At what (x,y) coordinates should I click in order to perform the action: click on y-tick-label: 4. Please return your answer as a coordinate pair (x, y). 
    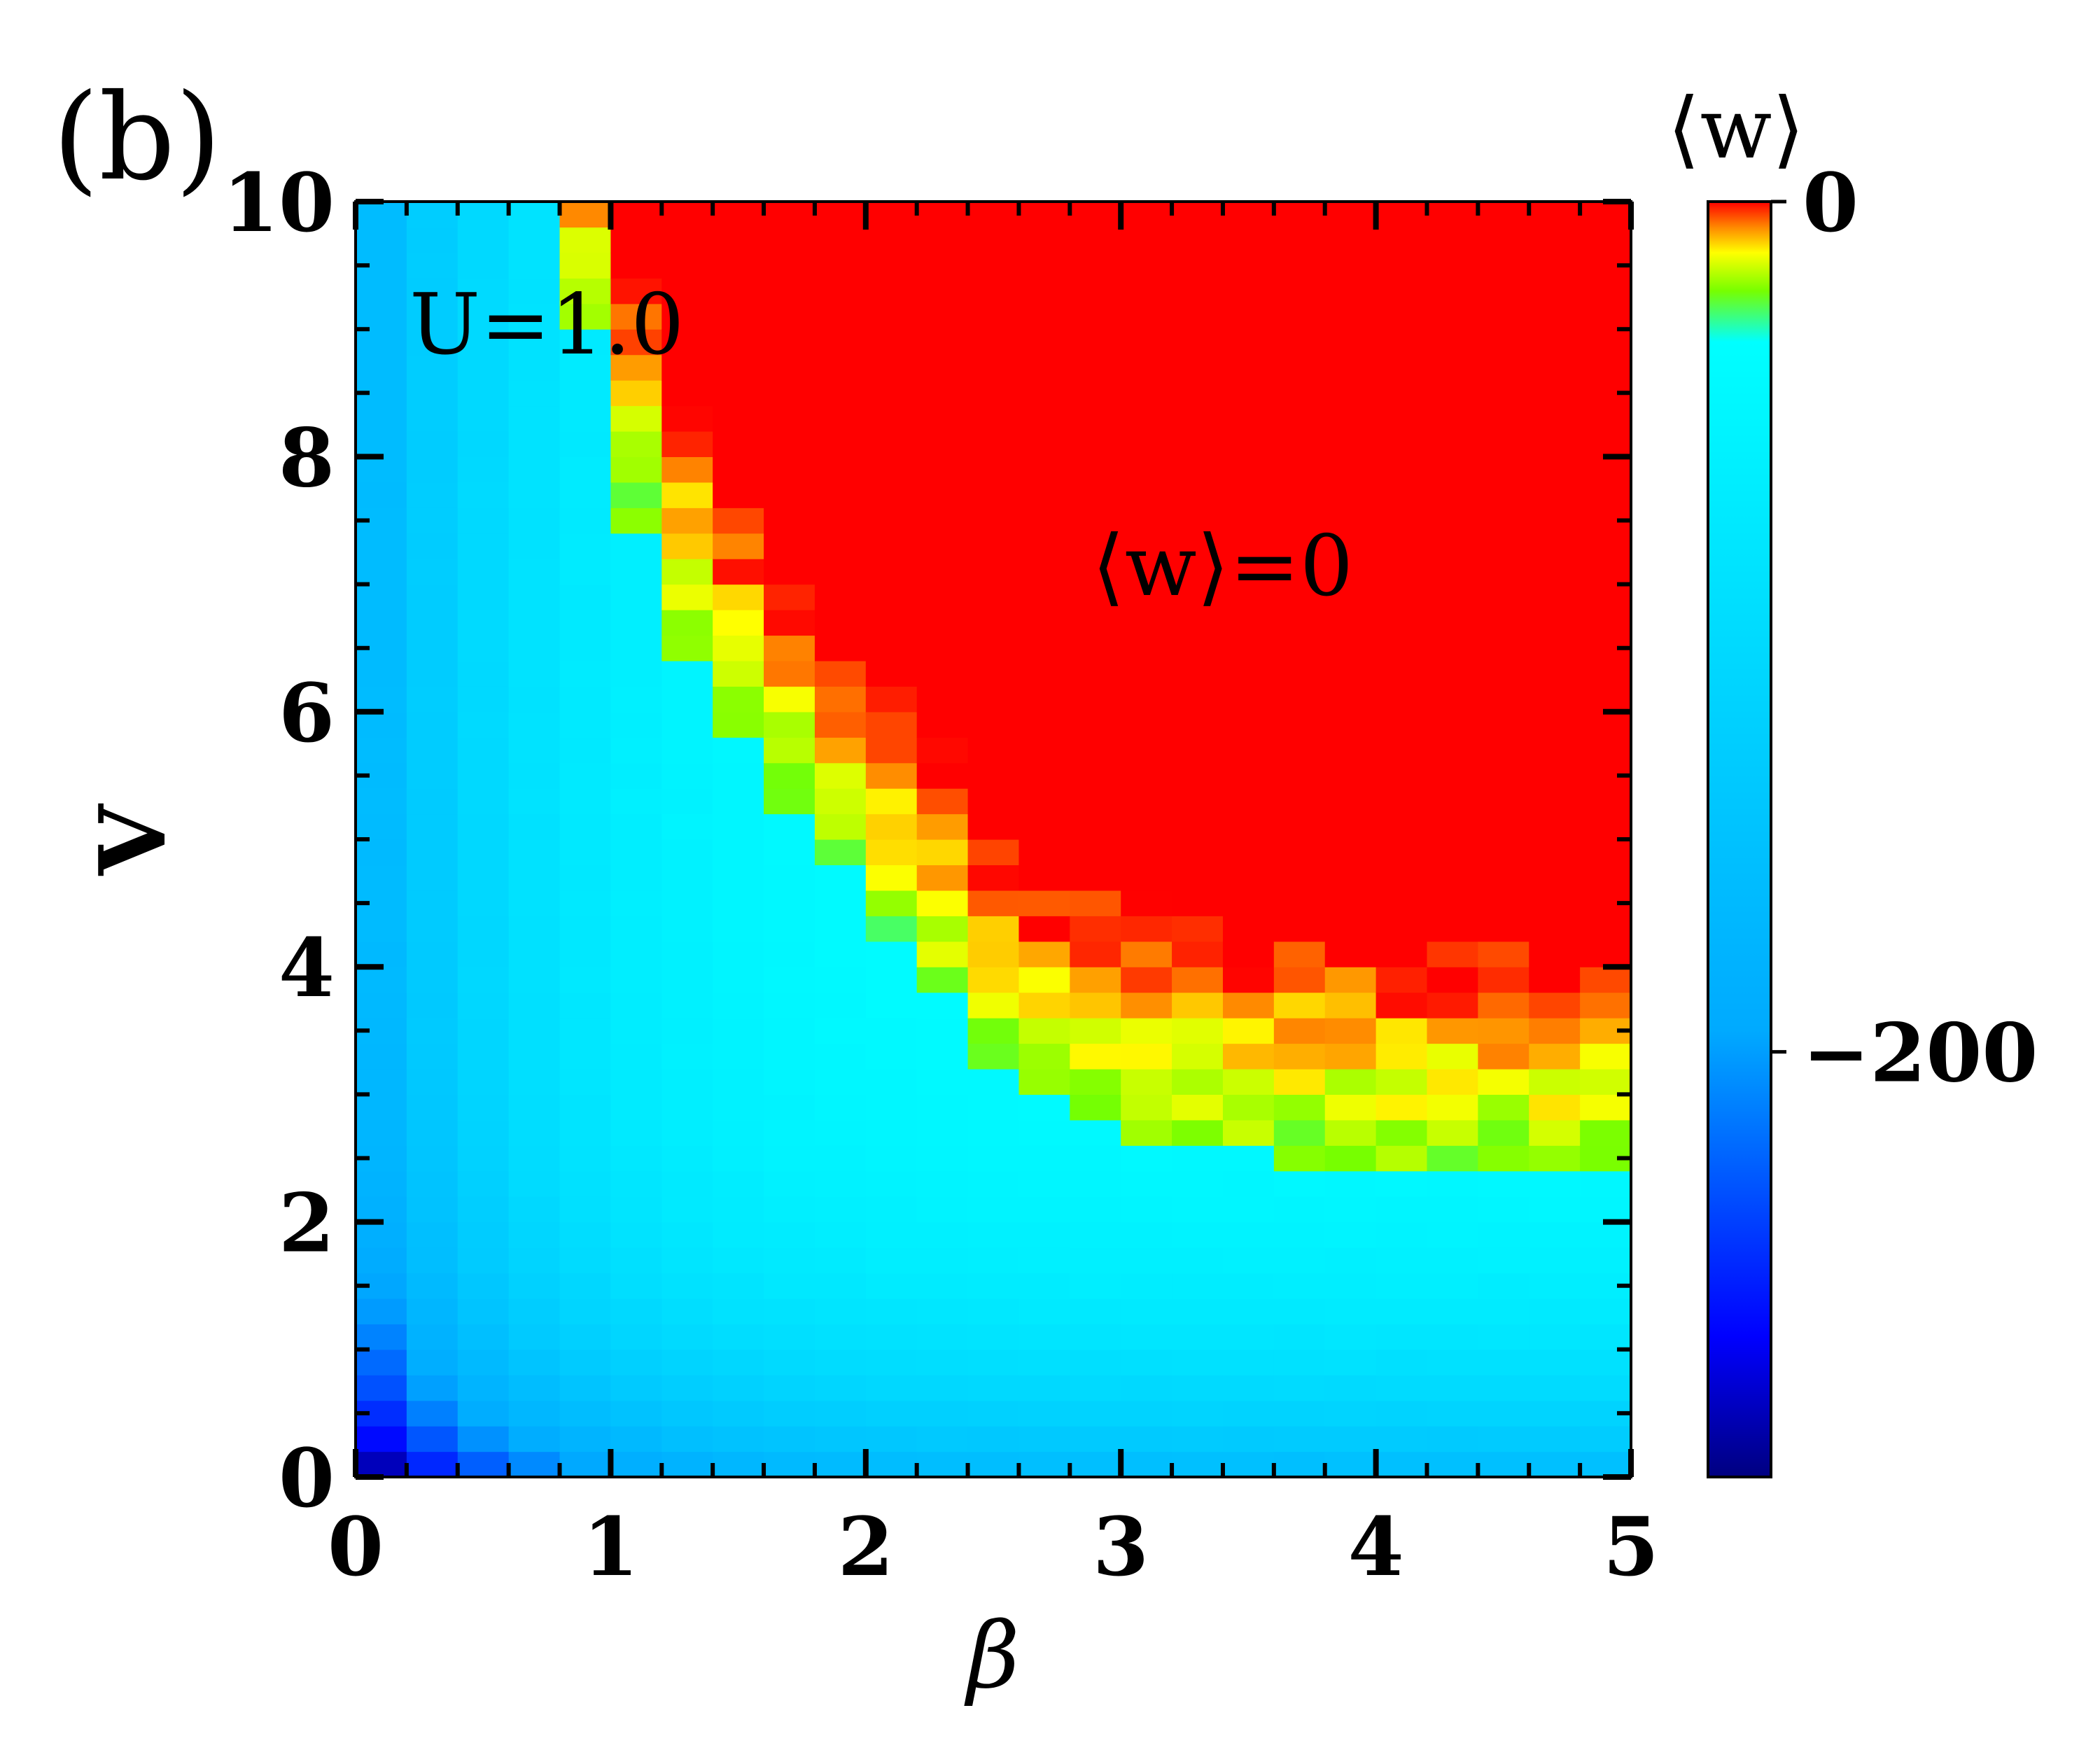
    Looking at the image, I should click on (307, 968).